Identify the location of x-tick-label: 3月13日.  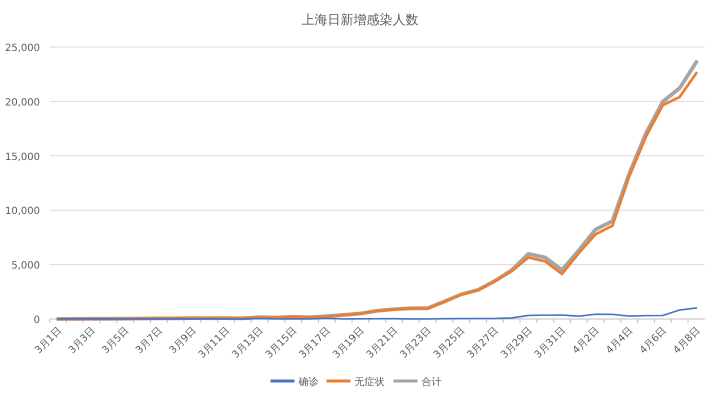
(248, 343).